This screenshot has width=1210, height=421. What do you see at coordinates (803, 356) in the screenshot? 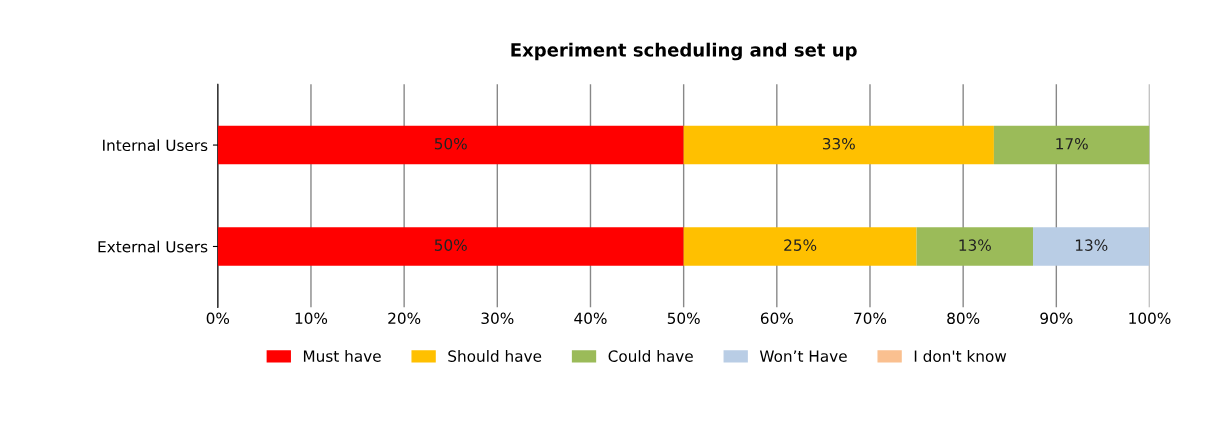
I see `legend-label: Won’t Have` at bounding box center [803, 356].